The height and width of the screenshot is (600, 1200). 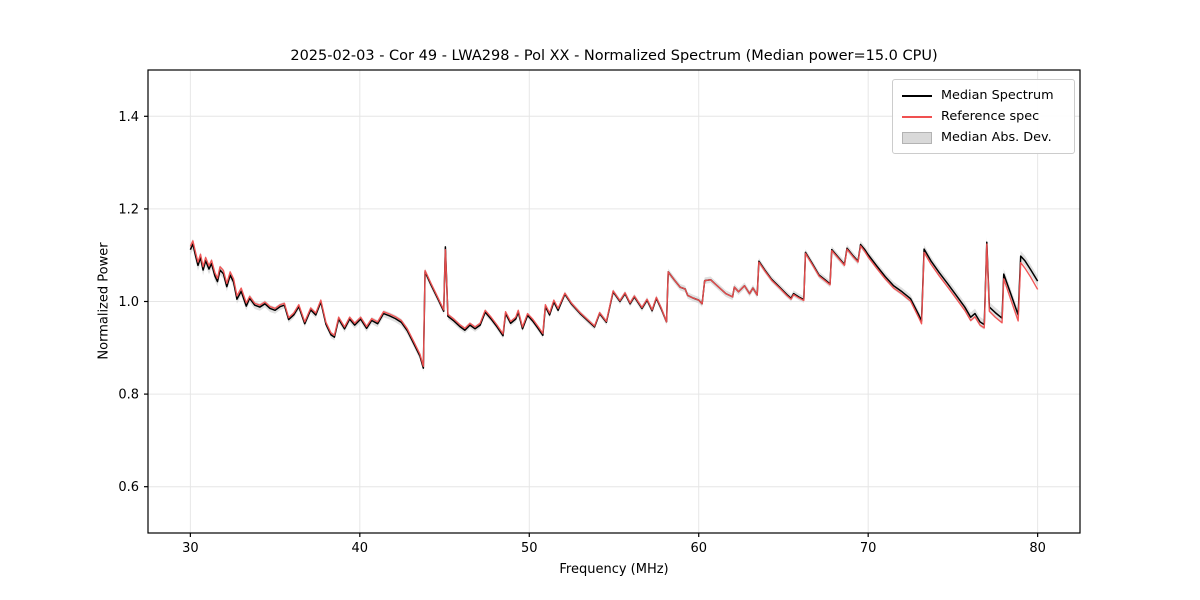 What do you see at coordinates (529, 548) in the screenshot?
I see `x-tick-label: 50` at bounding box center [529, 548].